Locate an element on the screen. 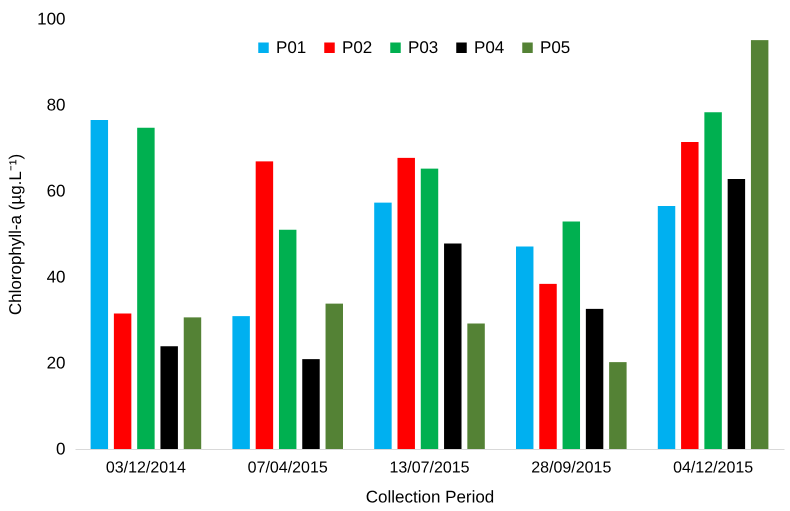 This screenshot has width=790, height=511. x-tick-label: 13/07/2015 is located at coordinates (429, 468).